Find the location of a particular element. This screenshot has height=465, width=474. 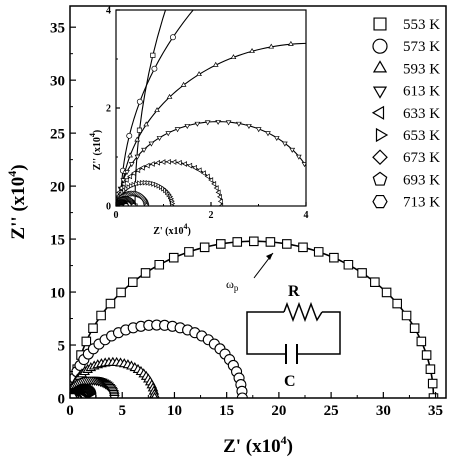

main-y-tick-label: 35 is located at coordinates (57, 28).